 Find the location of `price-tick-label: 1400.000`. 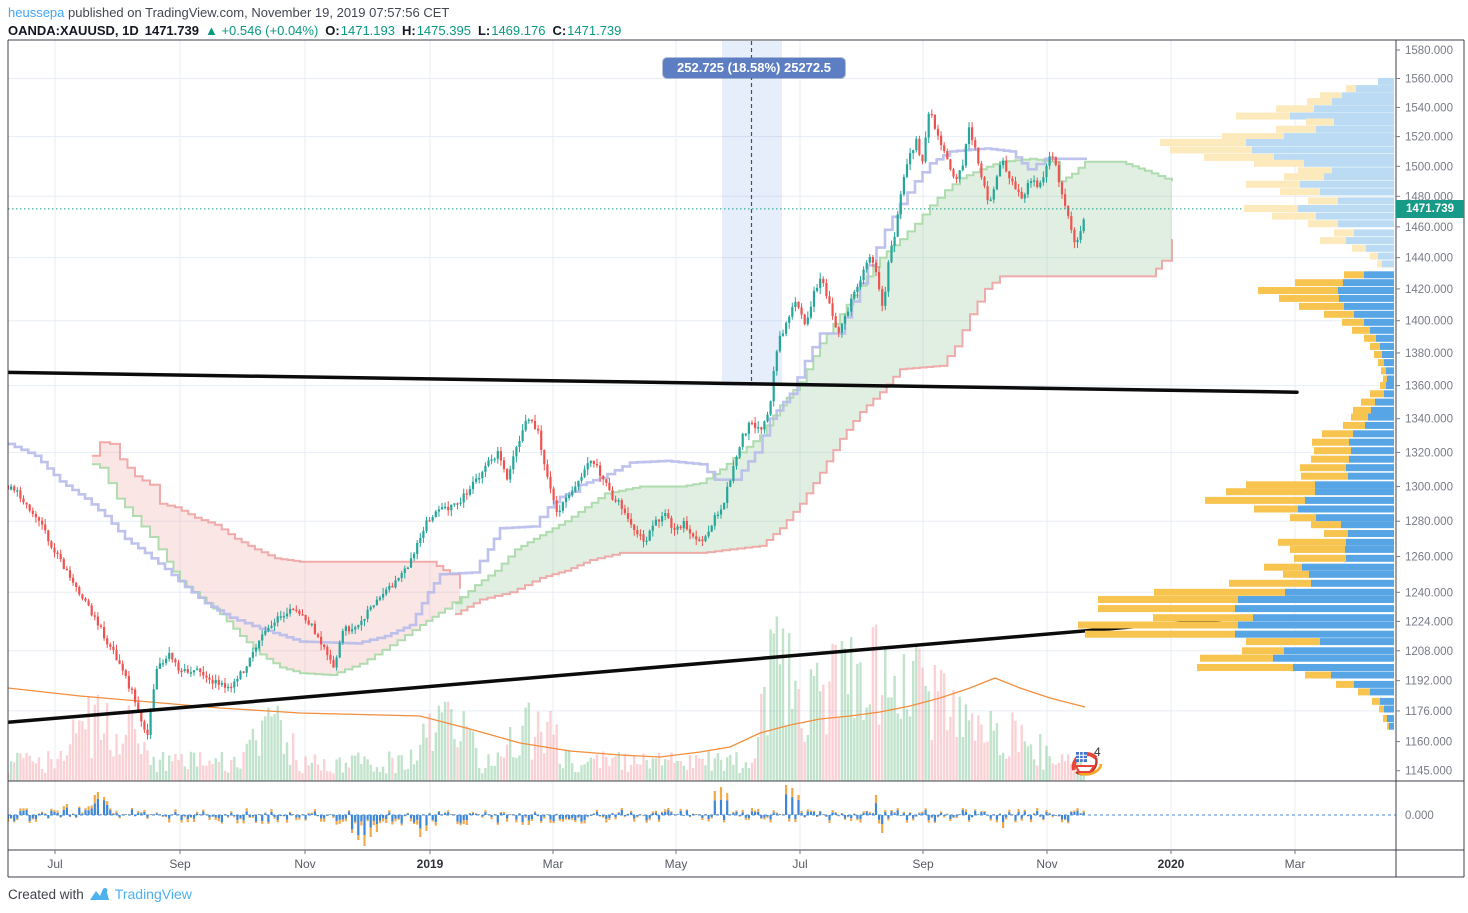

price-tick-label: 1400.000 is located at coordinates (1429, 322).